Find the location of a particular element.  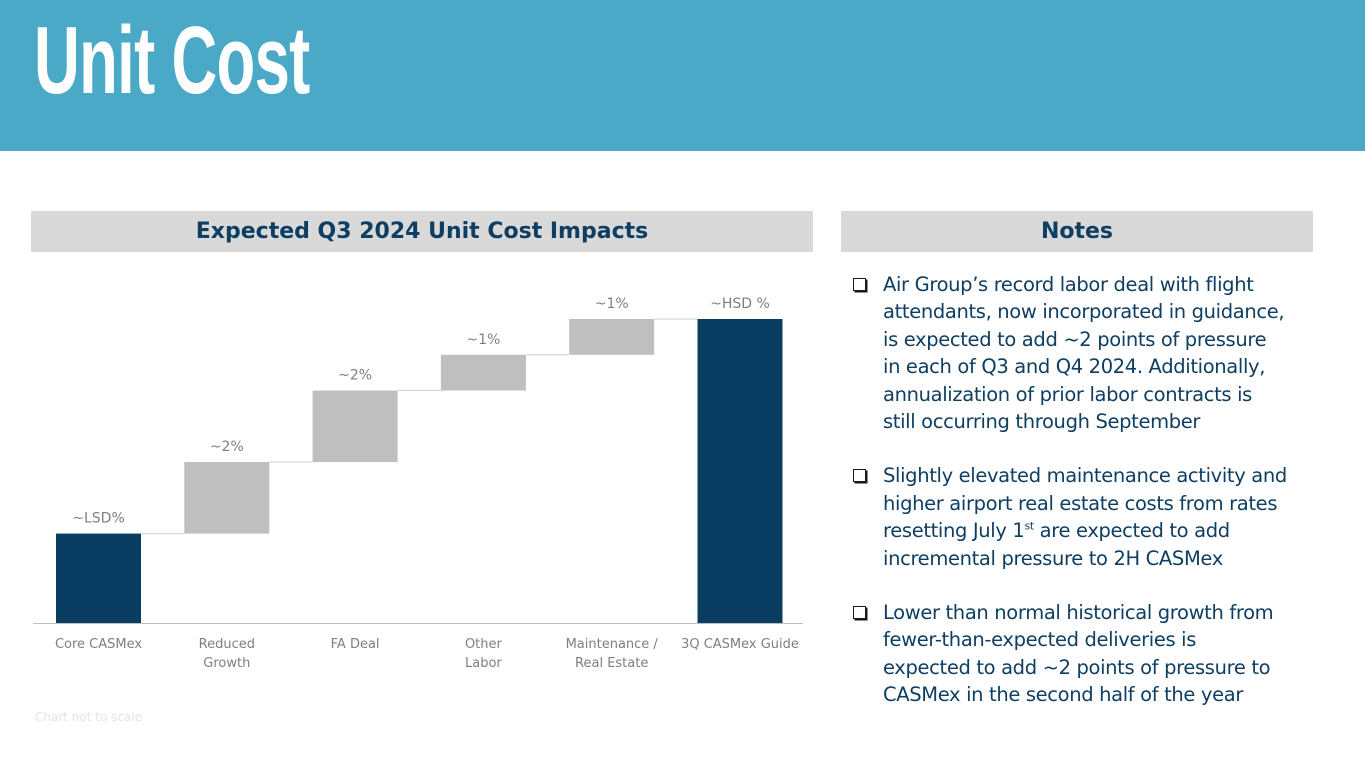

category-label: FA Deal is located at coordinates (355, 644).